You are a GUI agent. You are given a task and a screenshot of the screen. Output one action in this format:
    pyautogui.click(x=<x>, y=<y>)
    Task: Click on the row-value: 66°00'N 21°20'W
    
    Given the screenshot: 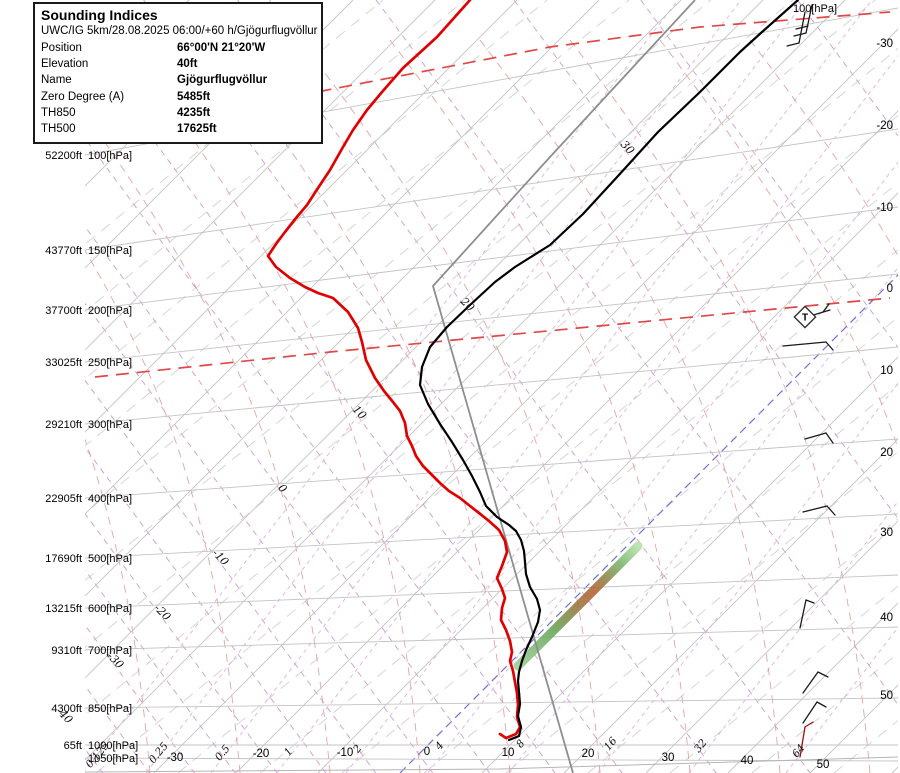 What is the action you would take?
    pyautogui.click(x=221, y=48)
    